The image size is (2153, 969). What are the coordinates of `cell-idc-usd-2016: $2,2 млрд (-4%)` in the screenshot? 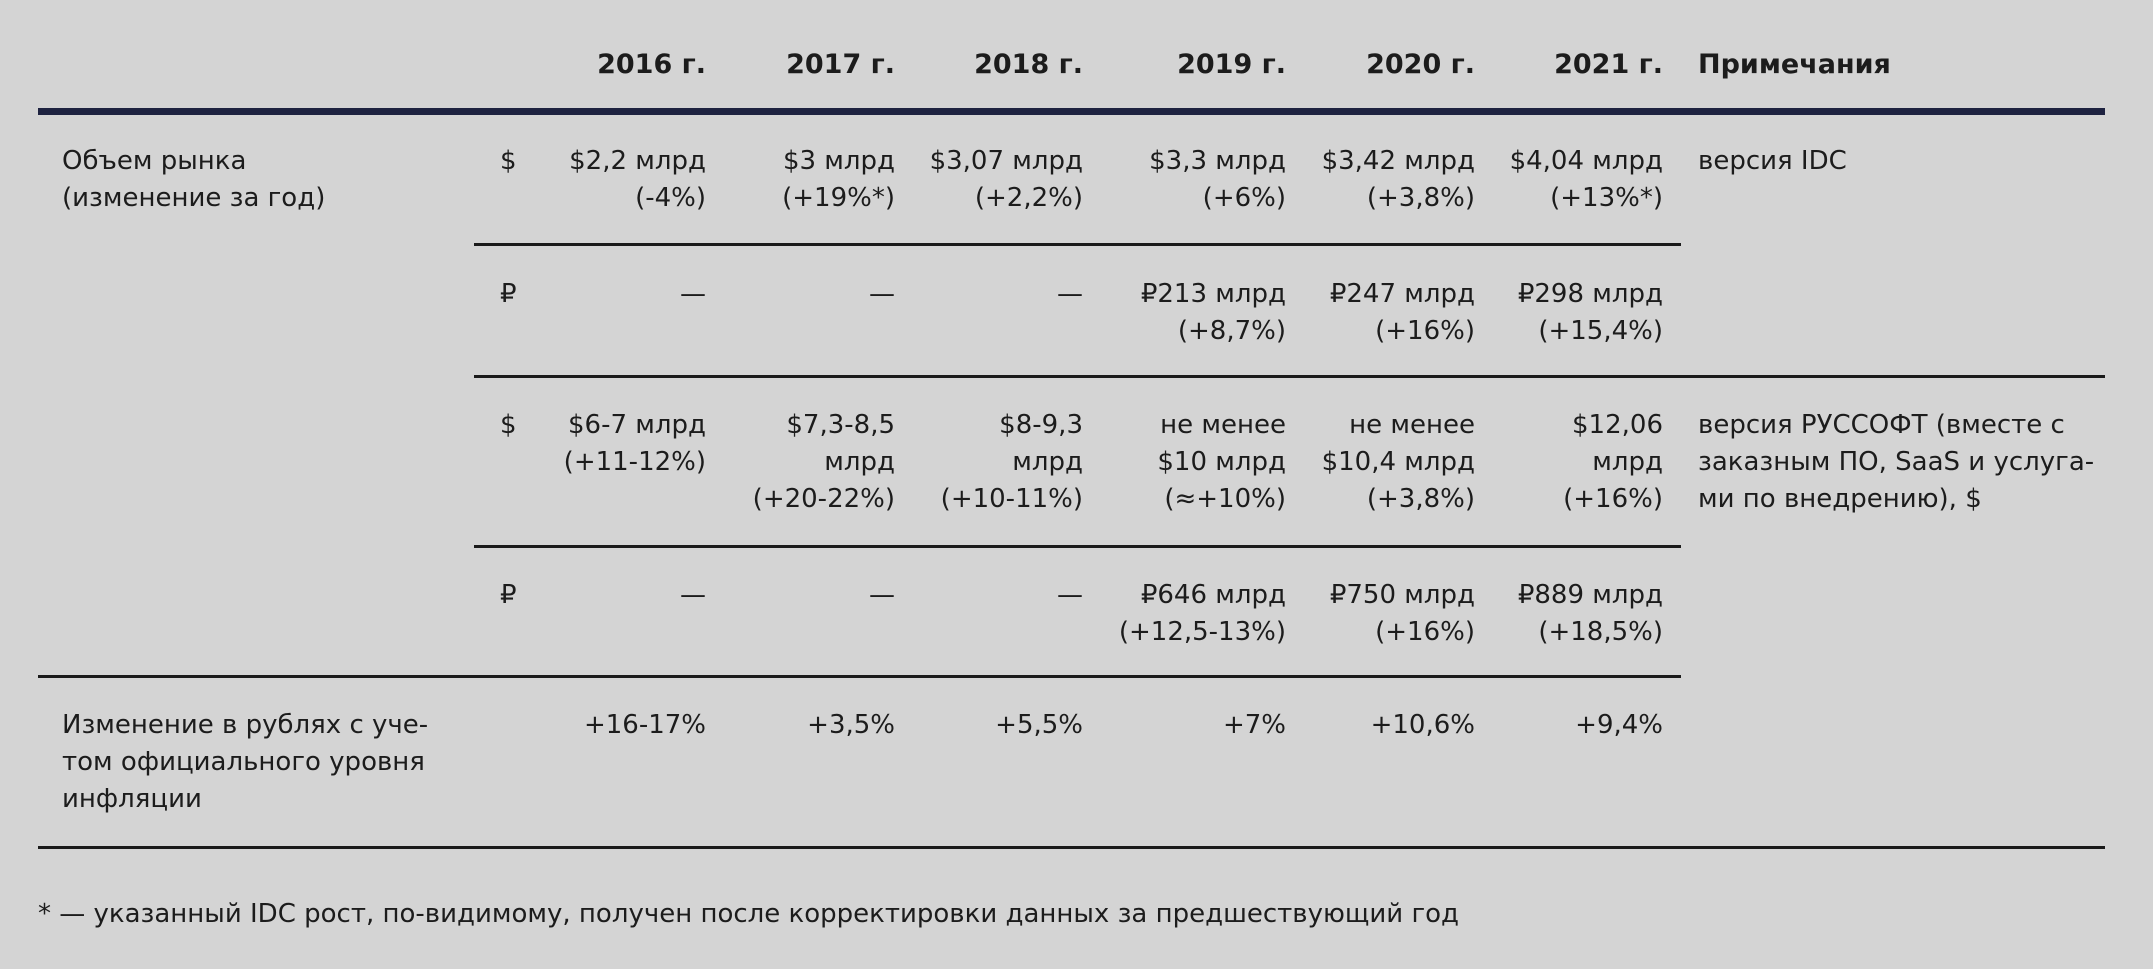 It's located at (637, 179).